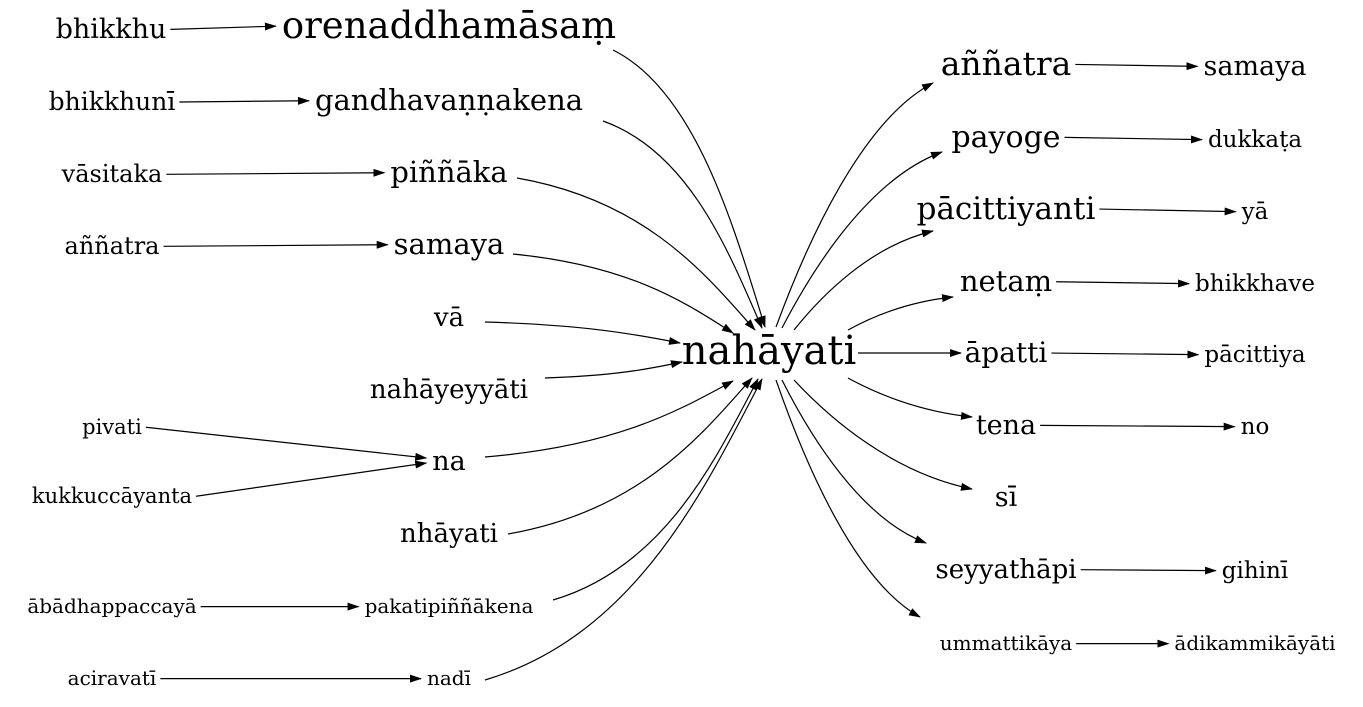 The height and width of the screenshot is (707, 1363). I want to click on node-samaya-r: samaya, so click(1254, 66).